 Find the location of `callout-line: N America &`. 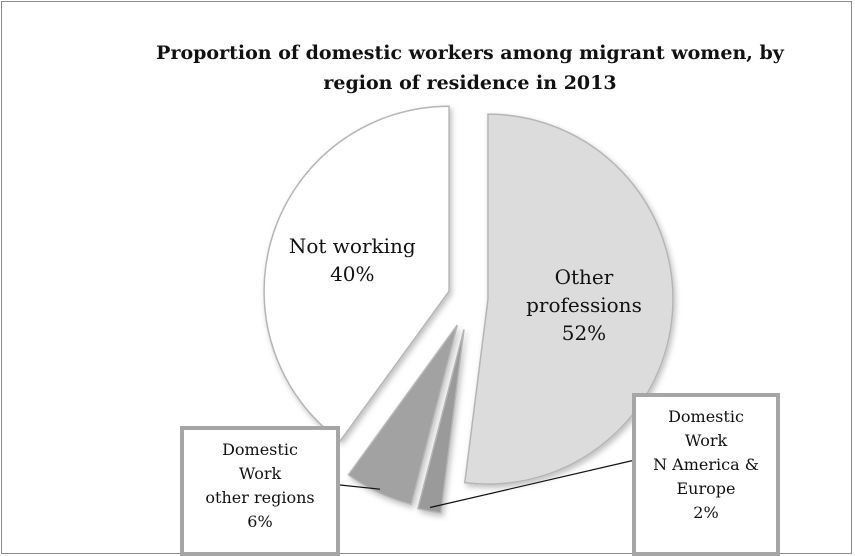

callout-line: N America & is located at coordinates (706, 464).